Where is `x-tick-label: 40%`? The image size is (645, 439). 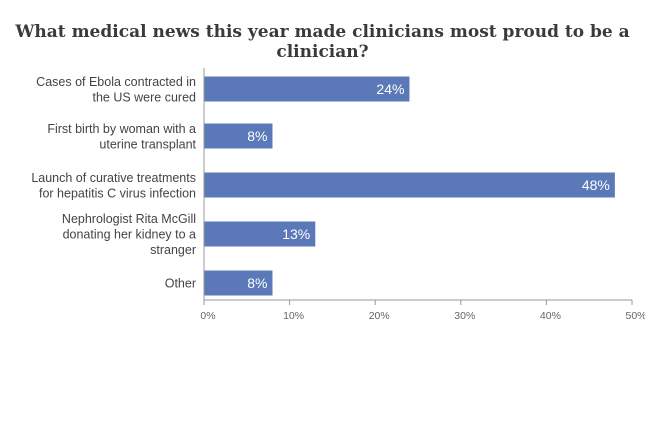
x-tick-label: 40% is located at coordinates (550, 316).